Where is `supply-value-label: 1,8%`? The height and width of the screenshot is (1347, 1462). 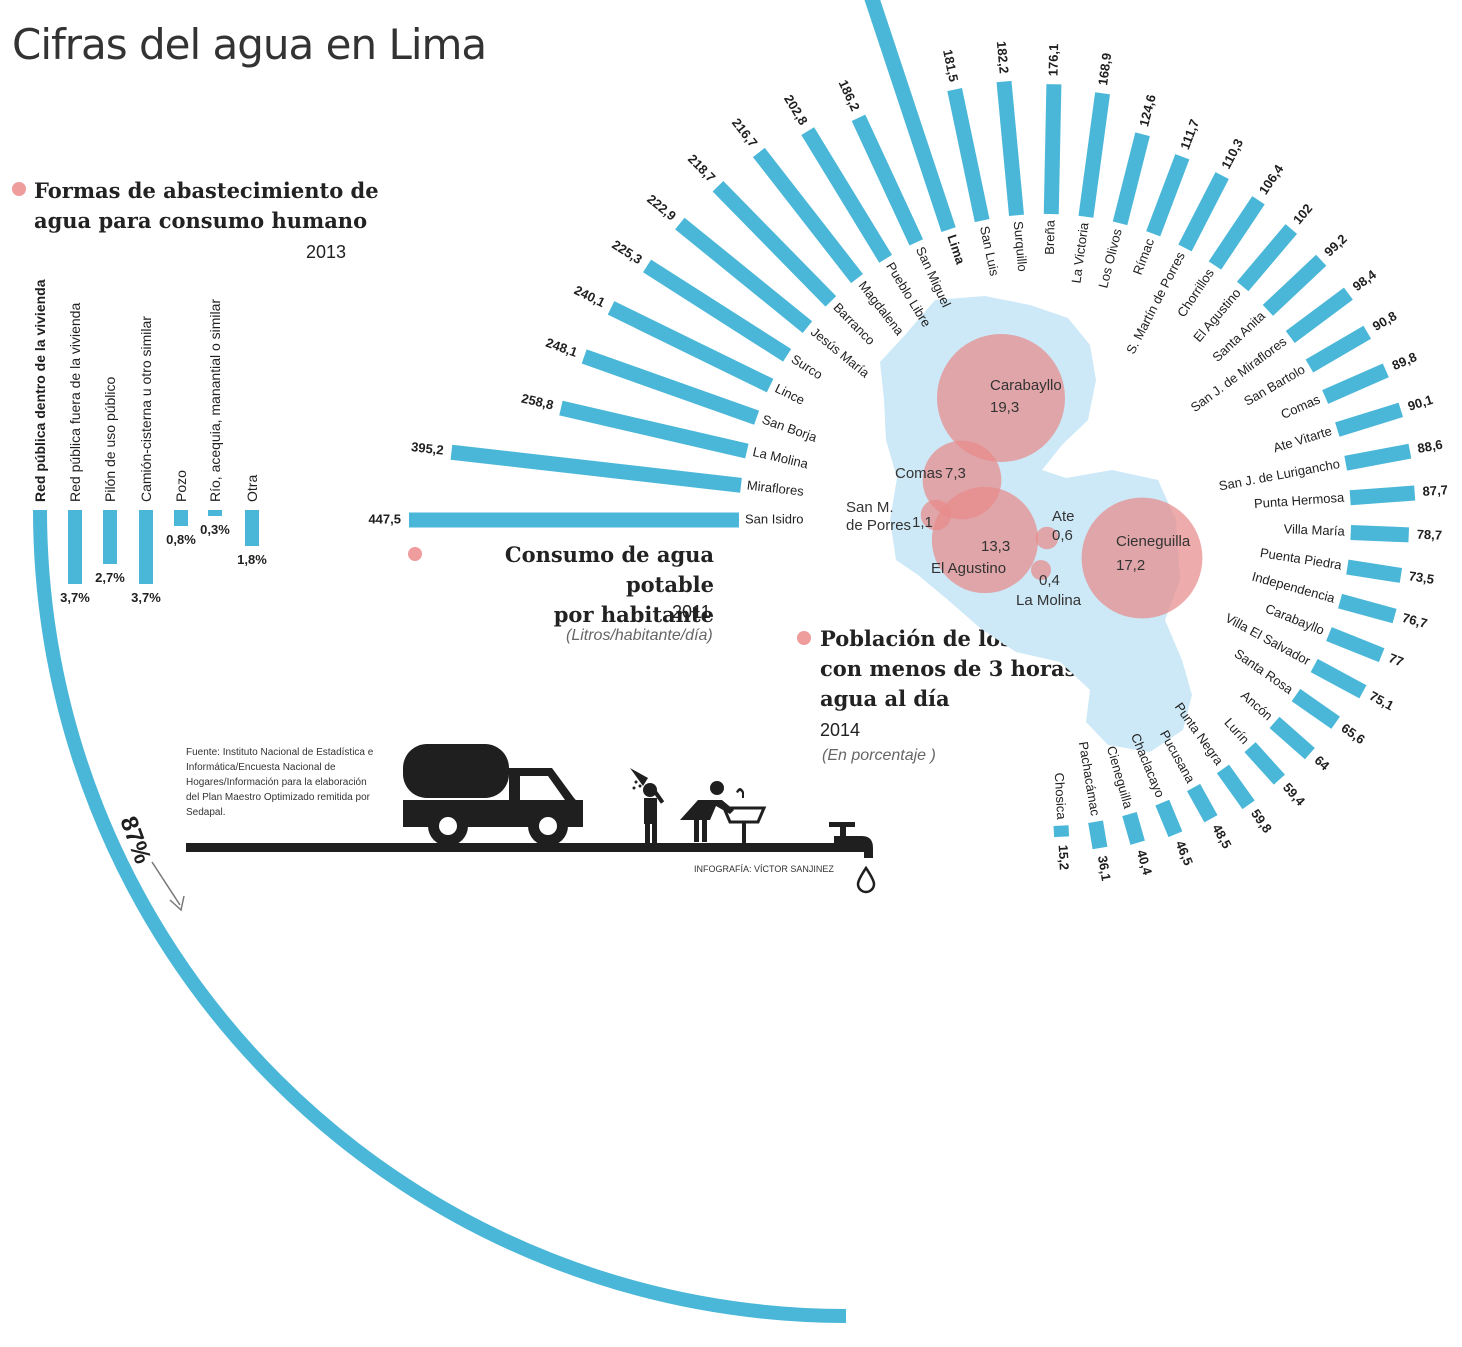
supply-value-label: 1,8% is located at coordinates (252, 559).